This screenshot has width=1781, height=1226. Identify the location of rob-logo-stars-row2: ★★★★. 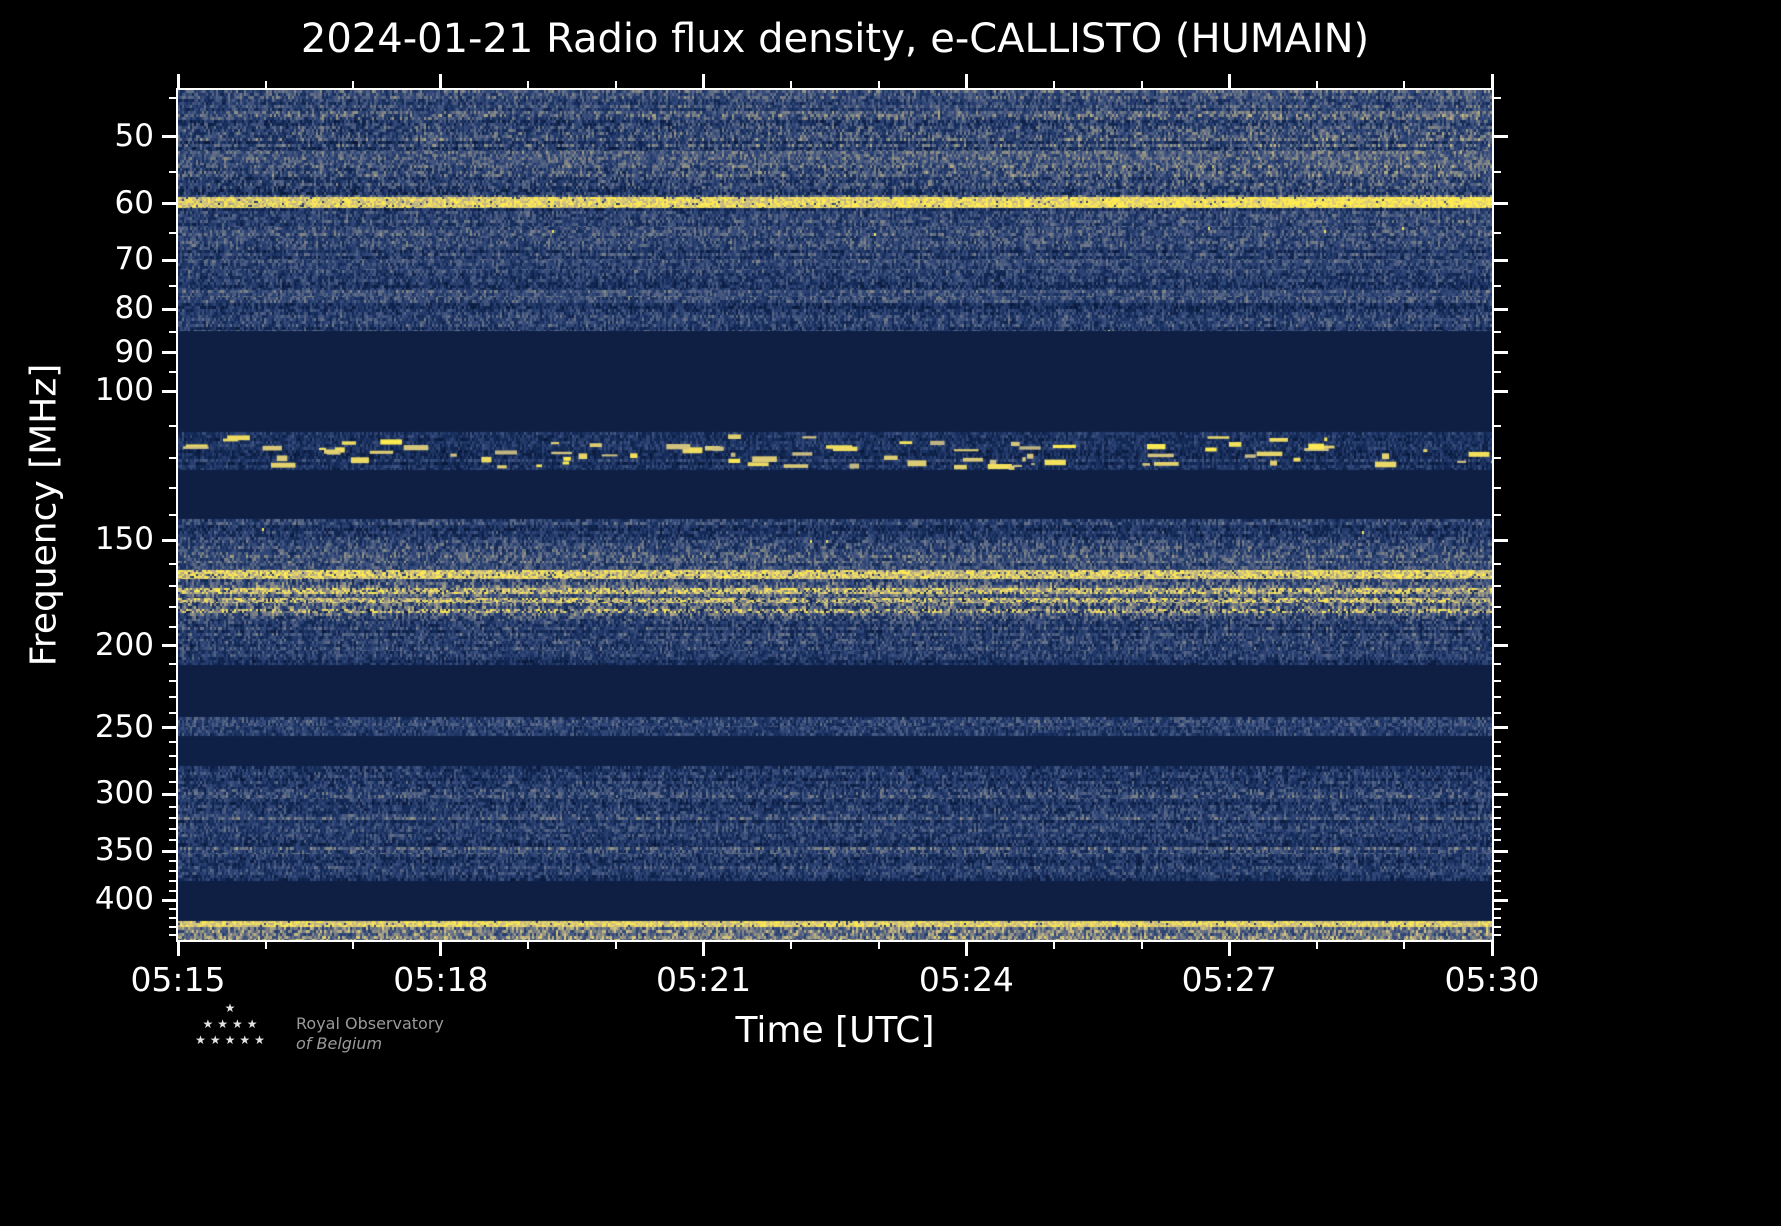
(232, 1024).